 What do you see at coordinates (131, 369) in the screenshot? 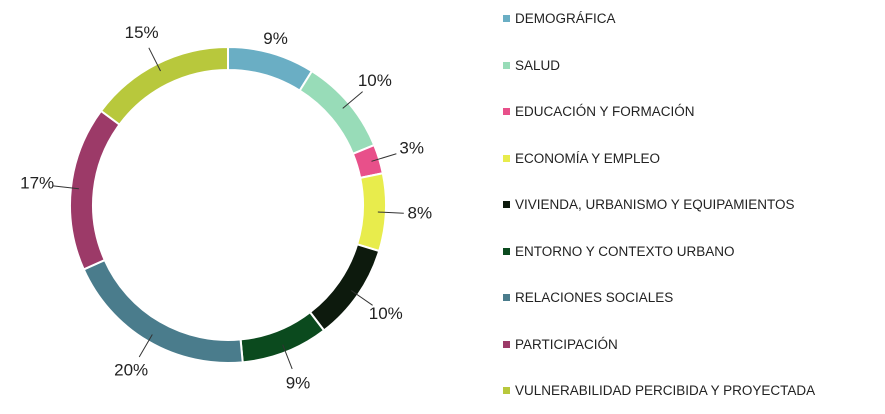
I see `data-label: 20%` at bounding box center [131, 369].